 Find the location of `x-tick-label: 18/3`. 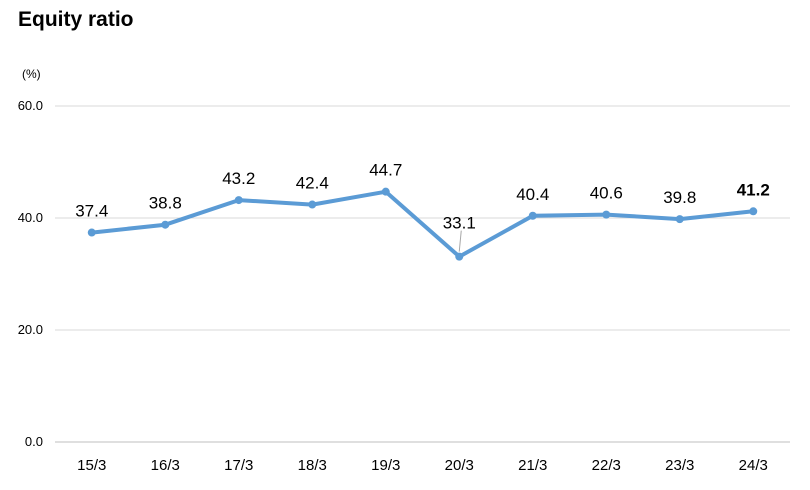

x-tick-label: 18/3 is located at coordinates (312, 465).